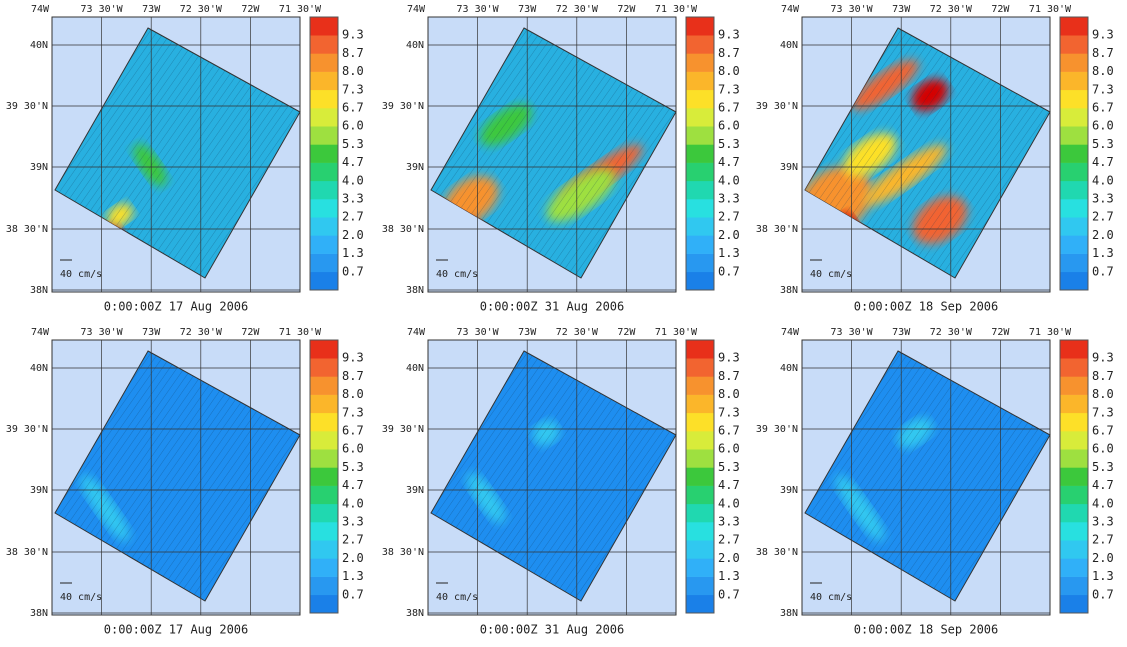 Image resolution: width=1127 pixels, height=647 pixels. What do you see at coordinates (27, 552) in the screenshot?
I see `lat-label: 38 30'N` at bounding box center [27, 552].